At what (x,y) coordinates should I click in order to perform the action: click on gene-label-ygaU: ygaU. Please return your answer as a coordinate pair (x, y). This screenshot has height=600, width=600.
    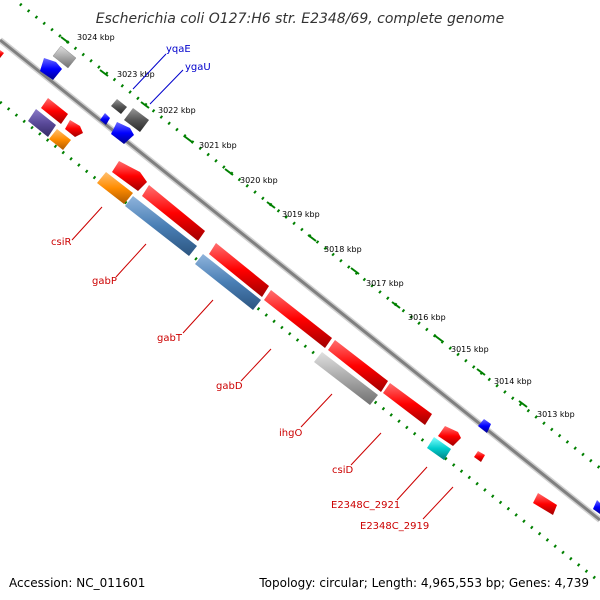
    Looking at the image, I should click on (198, 67).